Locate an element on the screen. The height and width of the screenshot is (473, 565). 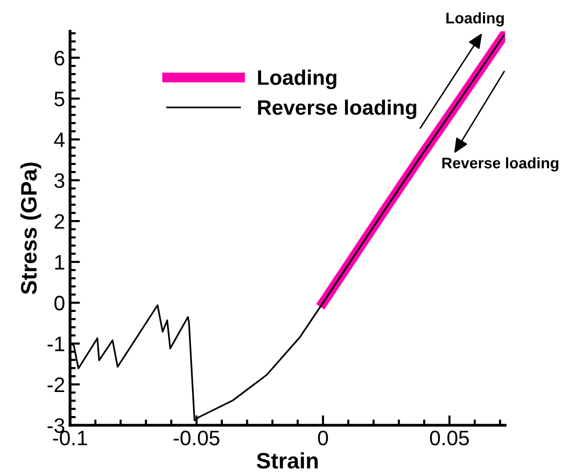
x-tick-label: 0.05 is located at coordinates (449, 438).